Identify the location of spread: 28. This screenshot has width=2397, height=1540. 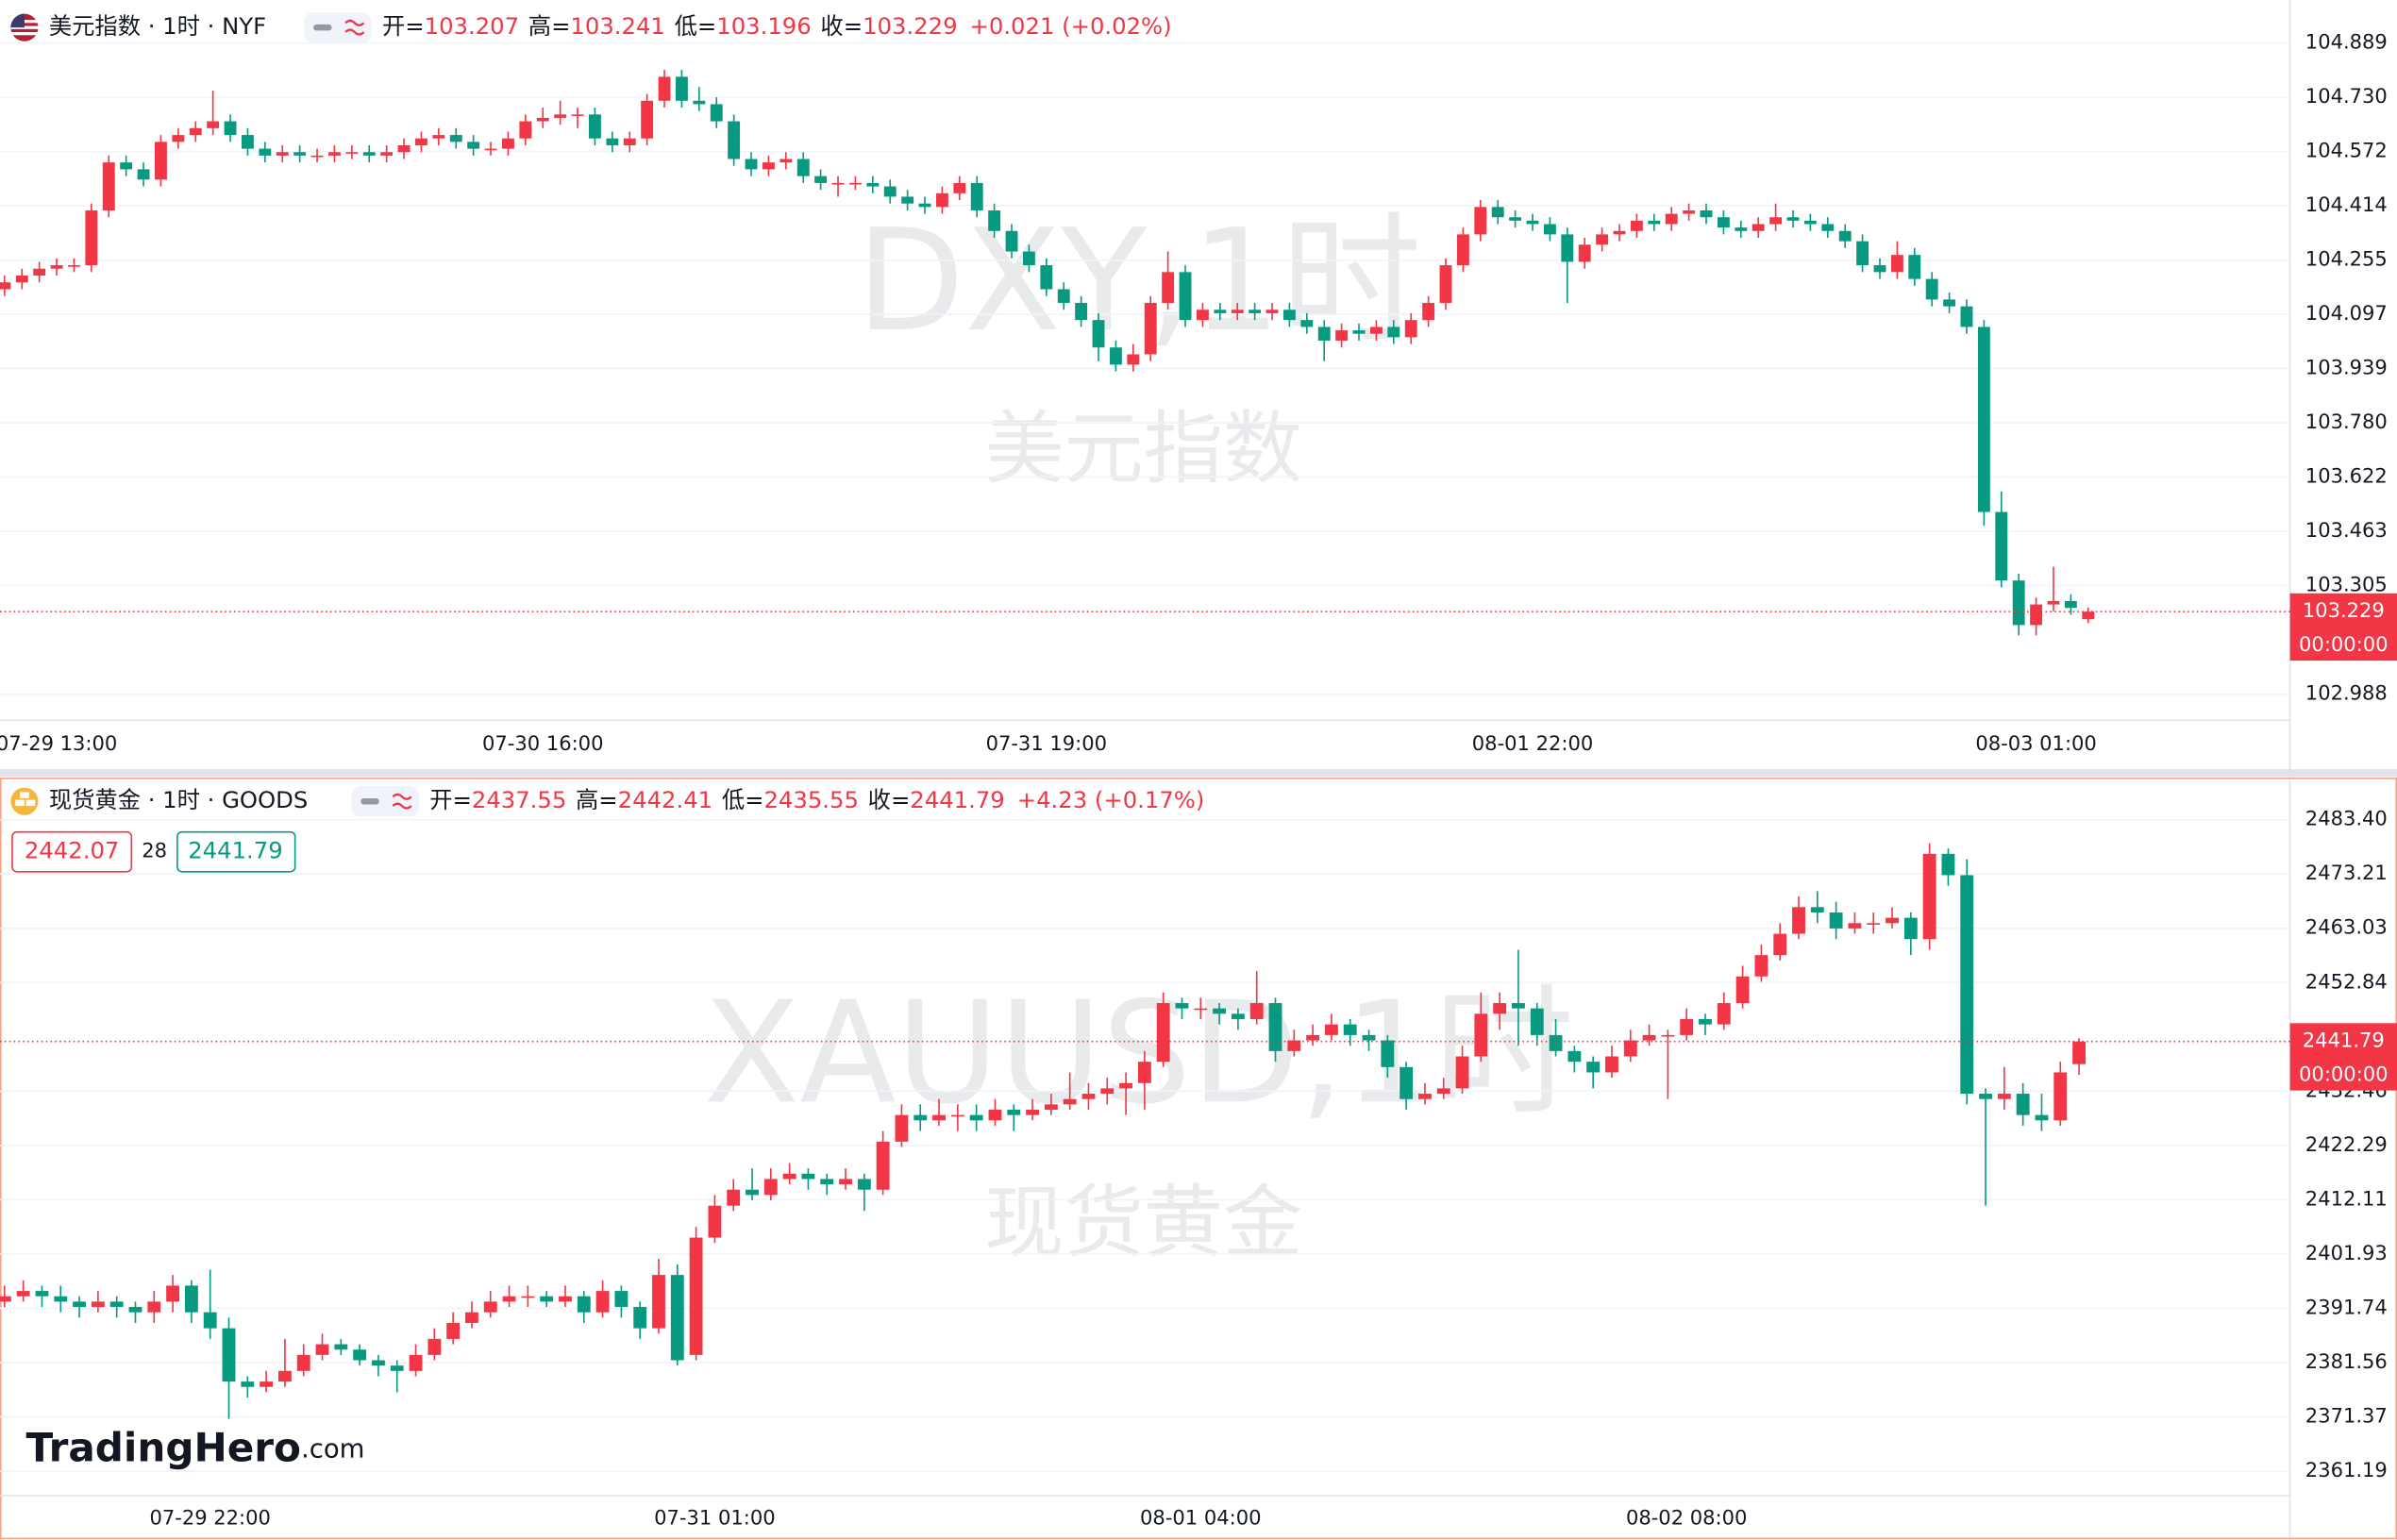
(154, 850).